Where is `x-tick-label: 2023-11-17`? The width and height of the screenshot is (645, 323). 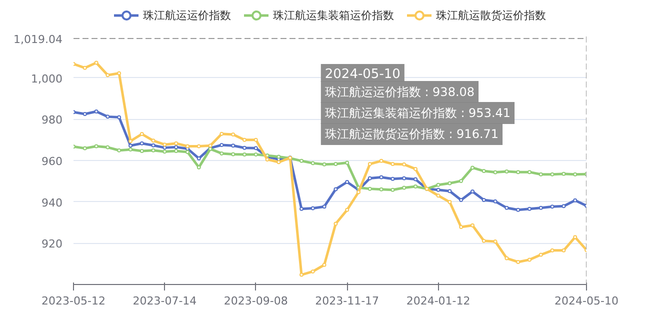 x-tick-label: 2023-11-17 is located at coordinates (347, 301).